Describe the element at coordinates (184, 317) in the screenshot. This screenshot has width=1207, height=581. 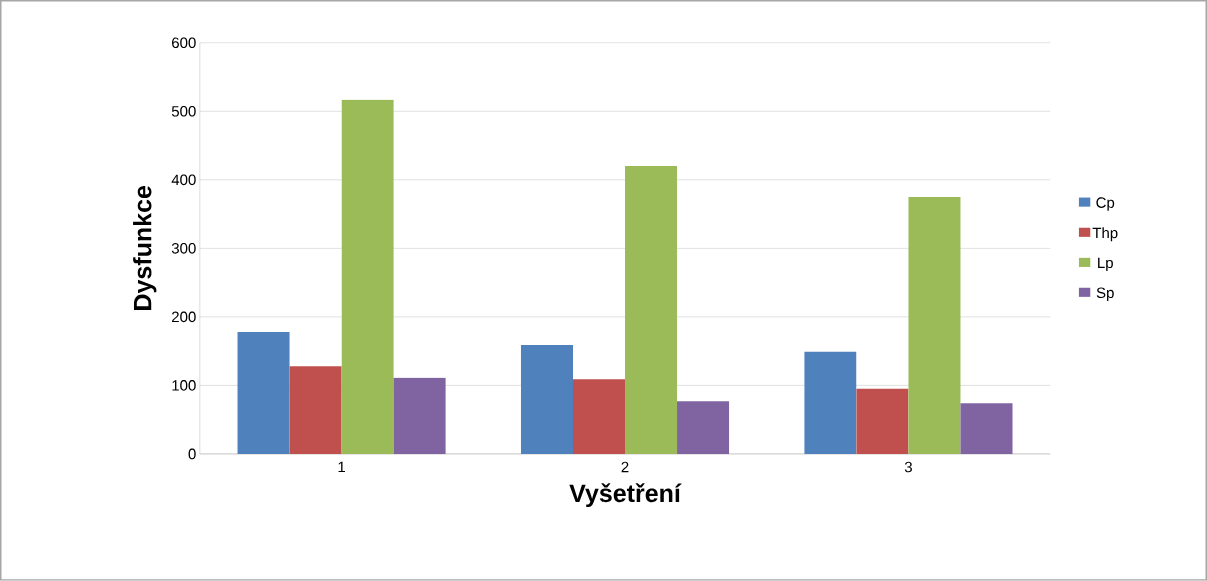
I see `y-tick-label: 200` at that location.